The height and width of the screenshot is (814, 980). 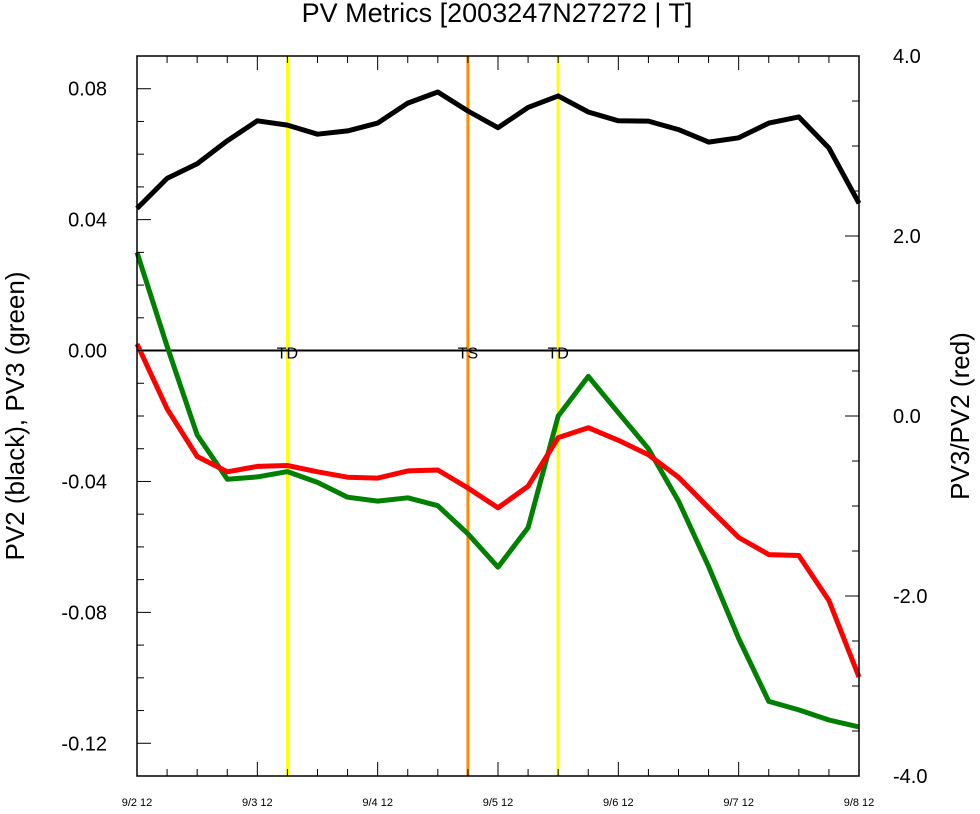 I want to click on right-axis-label: PV3/PV2 (red), so click(x=960, y=416).